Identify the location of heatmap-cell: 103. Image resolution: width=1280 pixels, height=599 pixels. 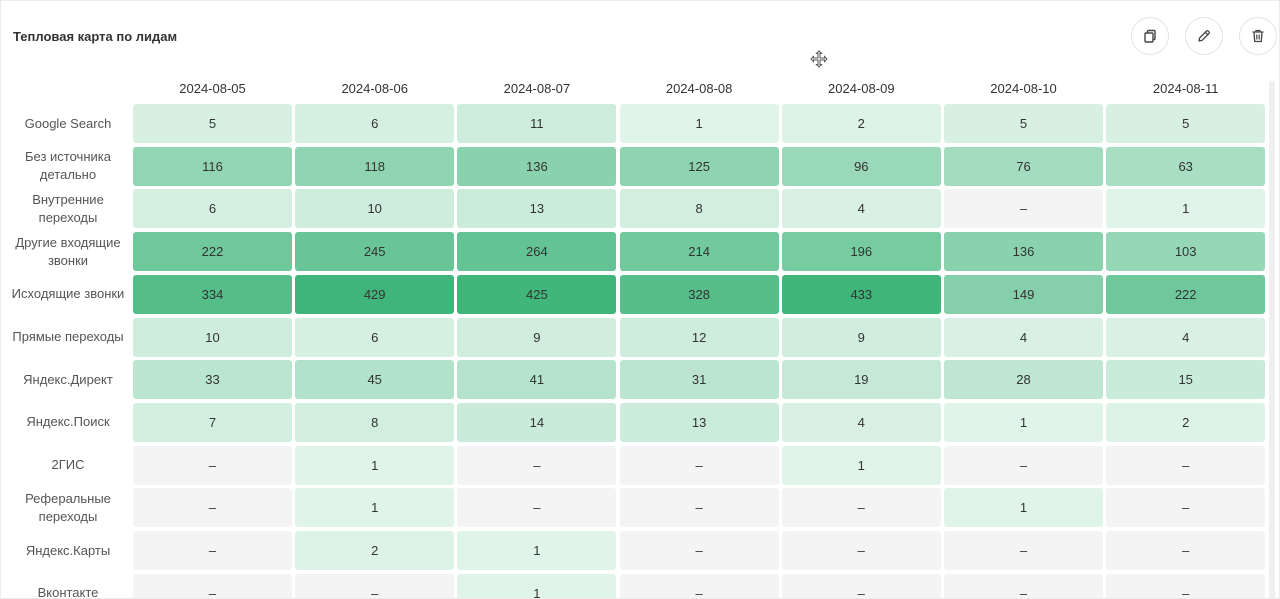
(1186, 252).